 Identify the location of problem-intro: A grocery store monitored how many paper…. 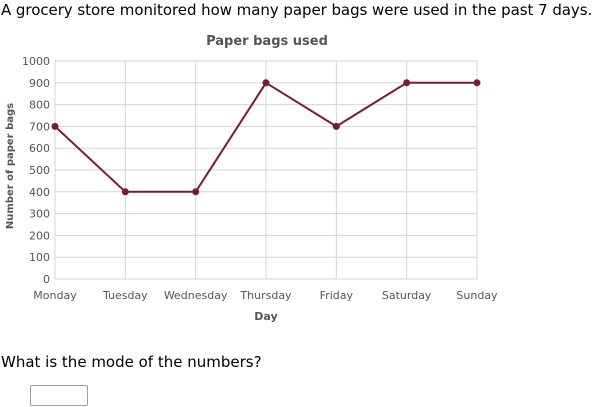
(297, 10).